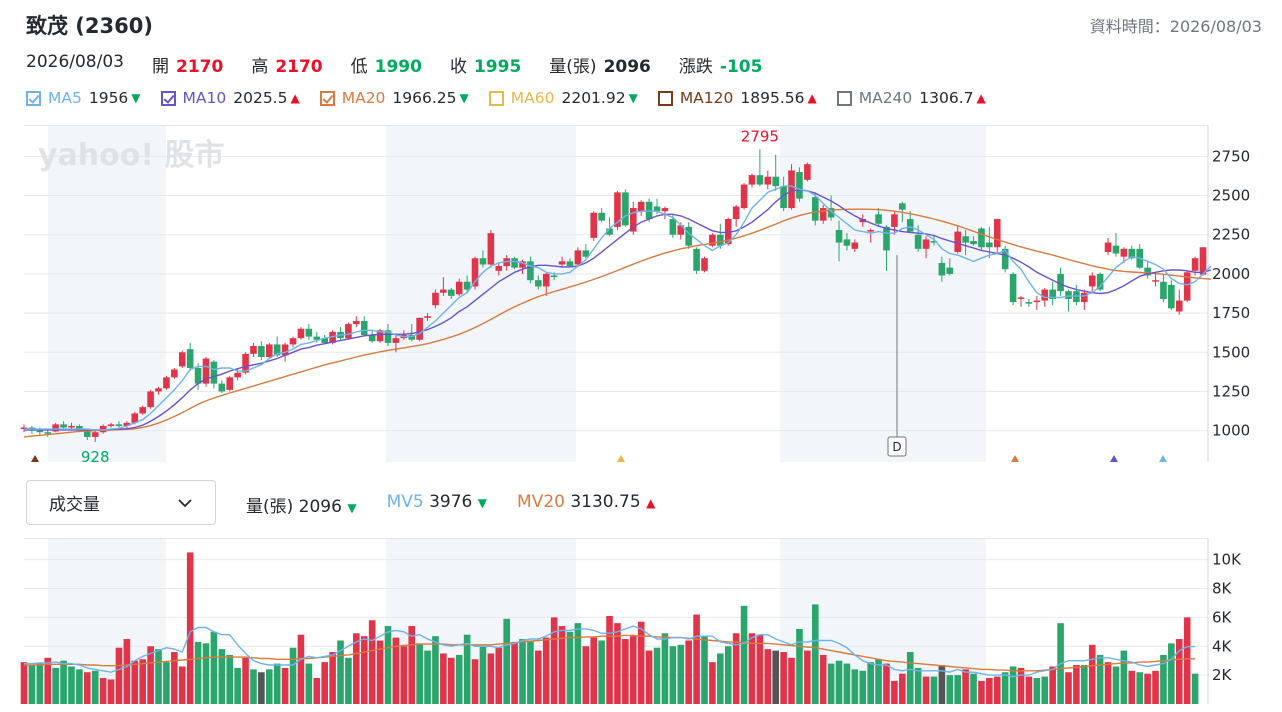  I want to click on ma-direction: ▼, so click(136, 98).